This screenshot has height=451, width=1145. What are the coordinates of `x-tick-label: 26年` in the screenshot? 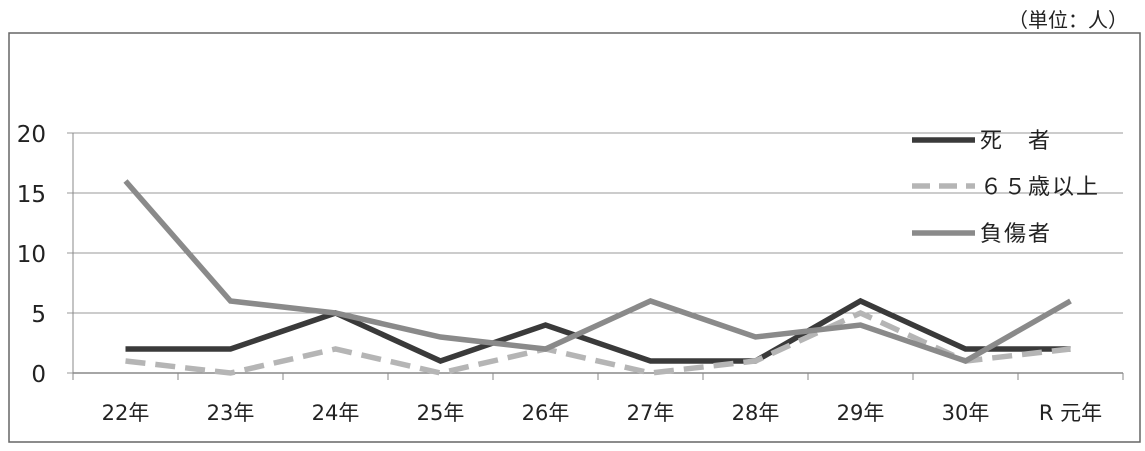 It's located at (546, 413).